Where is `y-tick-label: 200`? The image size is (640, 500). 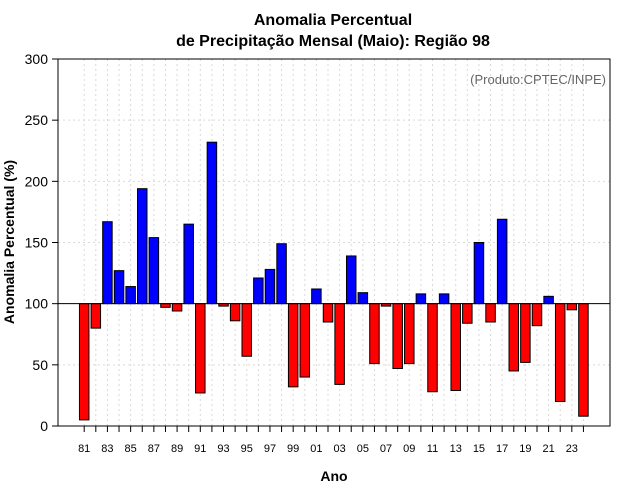
y-tick-label: 200 is located at coordinates (37, 181).